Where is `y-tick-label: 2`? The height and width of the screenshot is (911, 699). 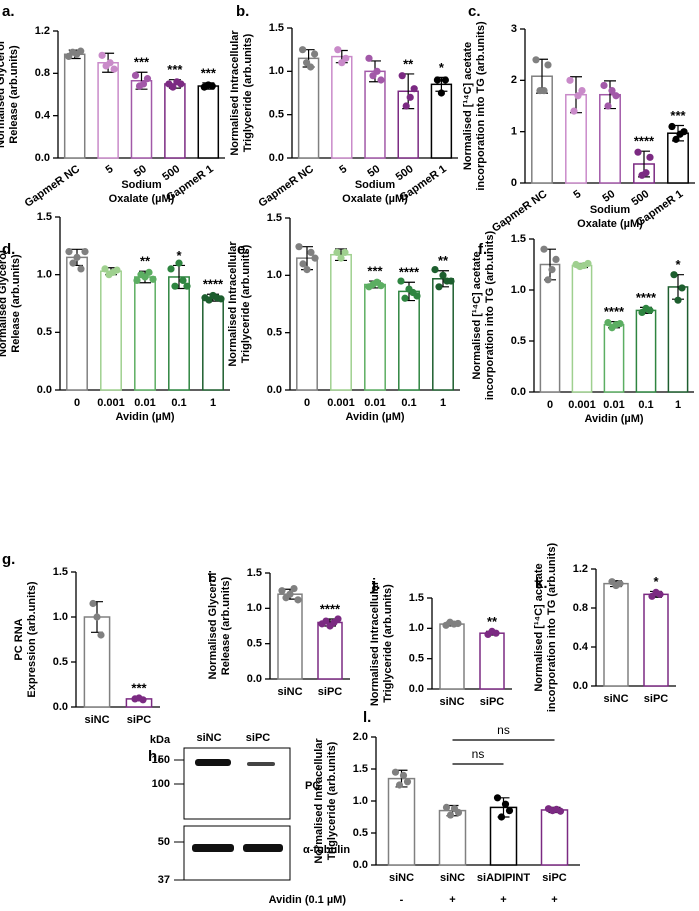 y-tick-label: 2 is located at coordinates (514, 80).